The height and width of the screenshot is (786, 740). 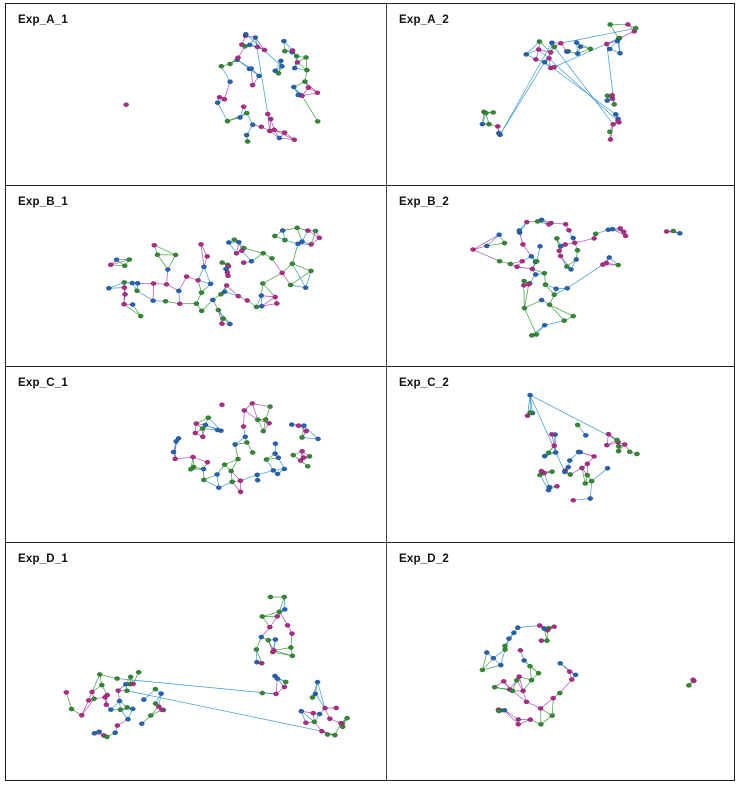 What do you see at coordinates (424, 20) in the screenshot?
I see `panel-label: Exp_A_2` at bounding box center [424, 20].